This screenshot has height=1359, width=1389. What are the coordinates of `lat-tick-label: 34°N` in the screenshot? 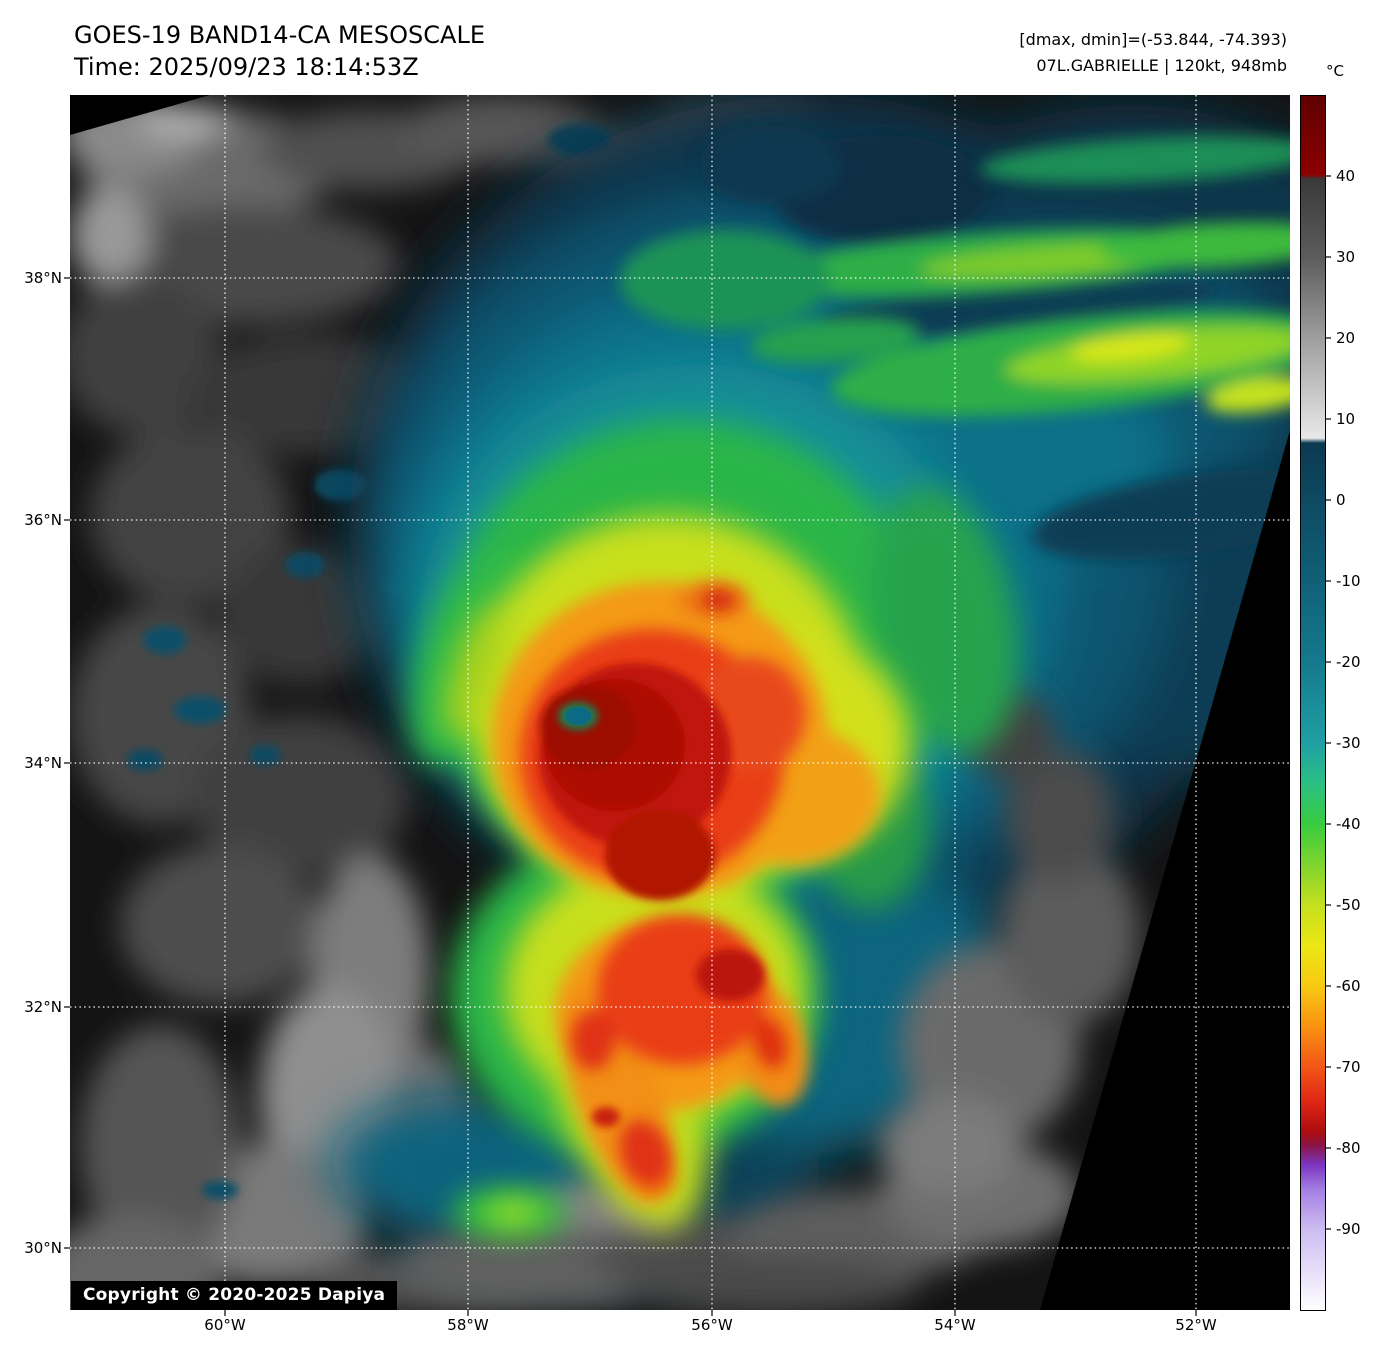 It's located at (43, 763).